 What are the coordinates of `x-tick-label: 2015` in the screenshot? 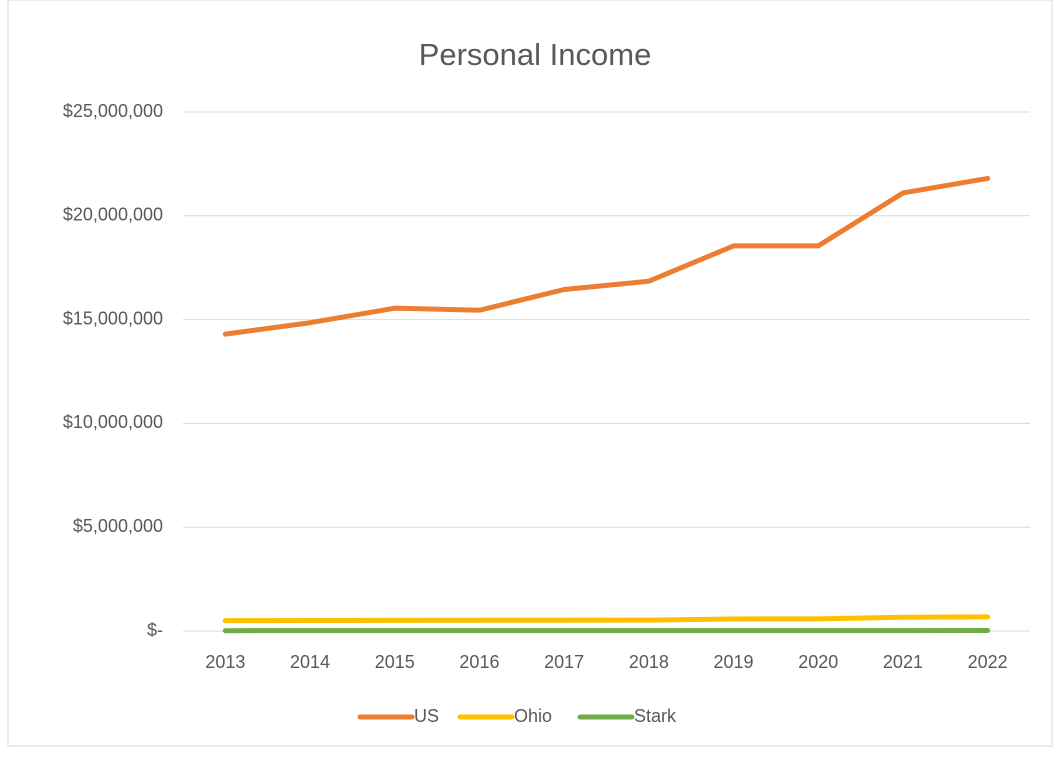 It's located at (395, 662).